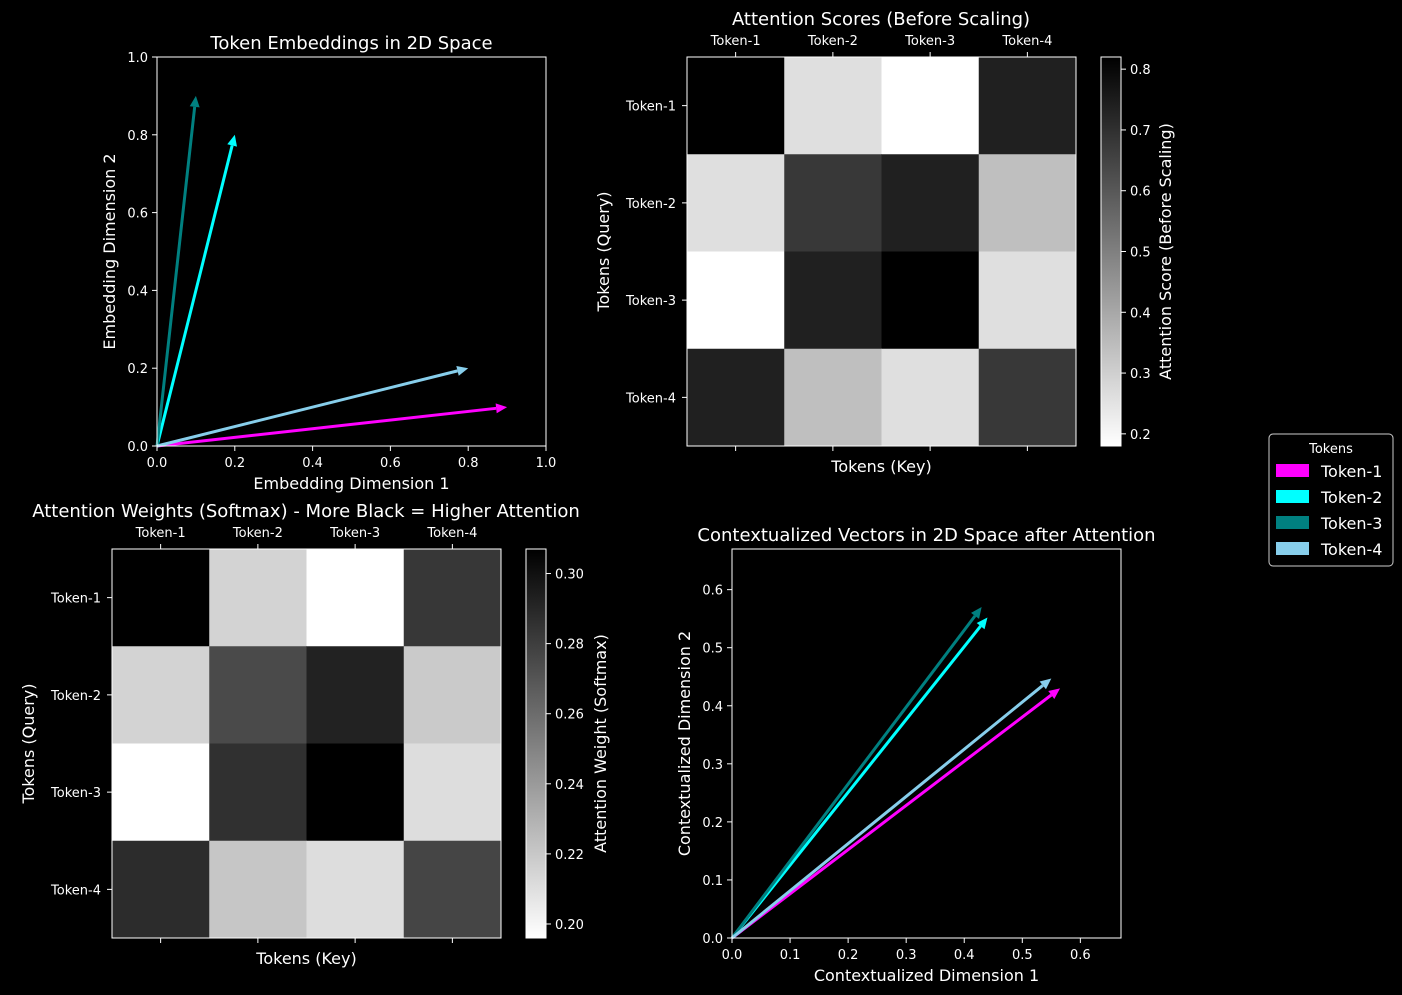  What do you see at coordinates (354, 533) in the screenshot?
I see `x-tick-label: Token-3` at bounding box center [354, 533].